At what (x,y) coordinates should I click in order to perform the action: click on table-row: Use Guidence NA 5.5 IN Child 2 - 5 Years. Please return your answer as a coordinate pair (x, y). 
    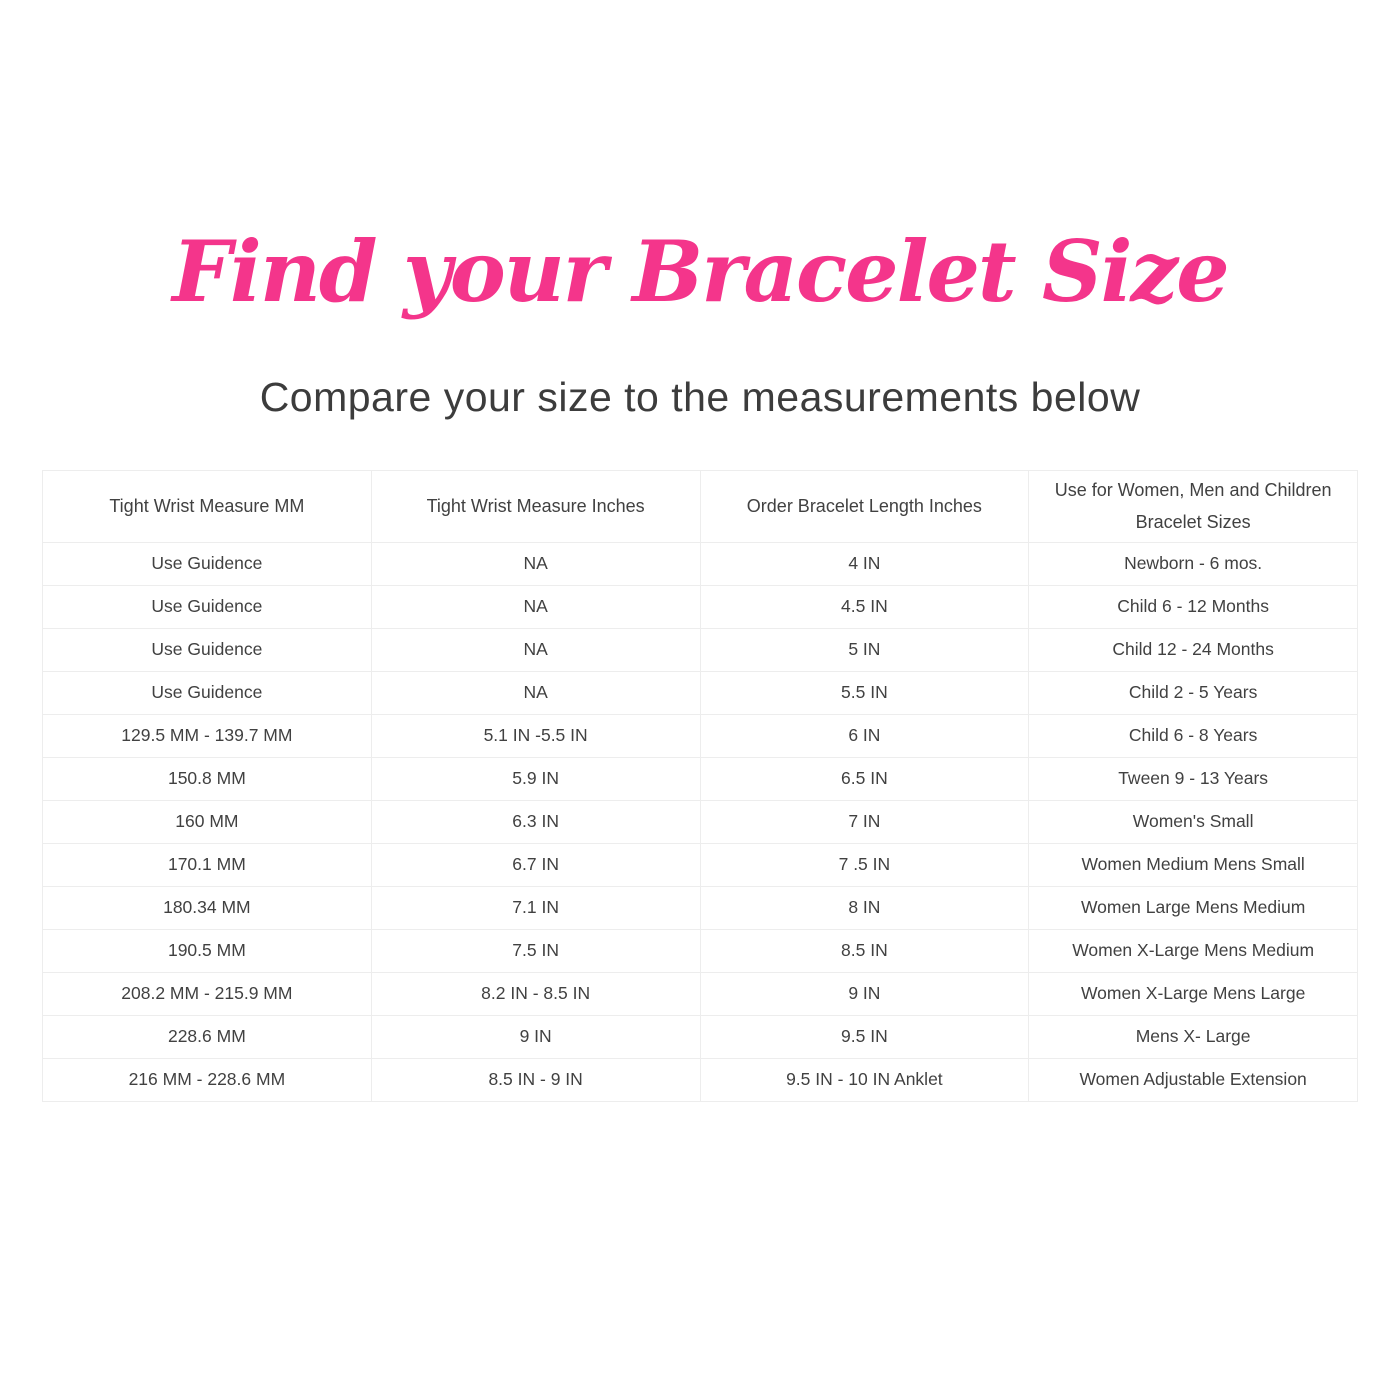
    Looking at the image, I should click on (700, 692).